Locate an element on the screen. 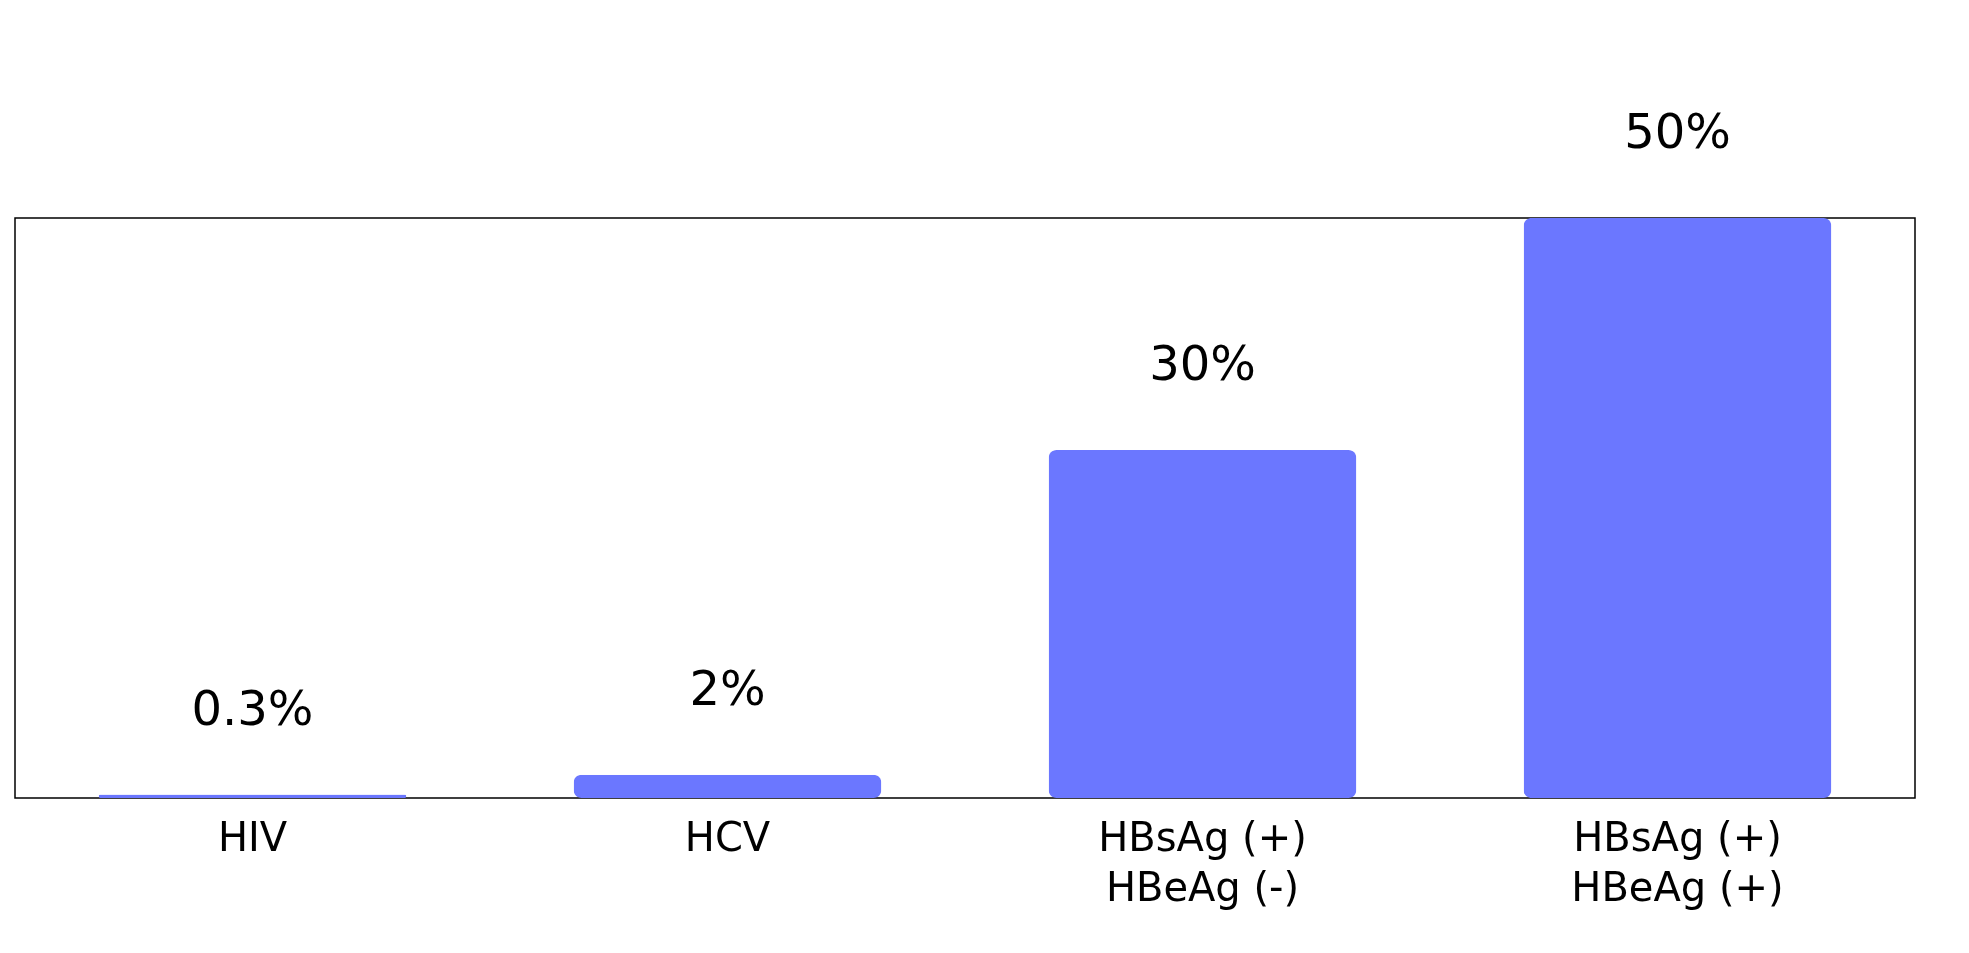  x-tick-label: HBsAg (+) HBeAg (+) is located at coordinates (1677, 861).